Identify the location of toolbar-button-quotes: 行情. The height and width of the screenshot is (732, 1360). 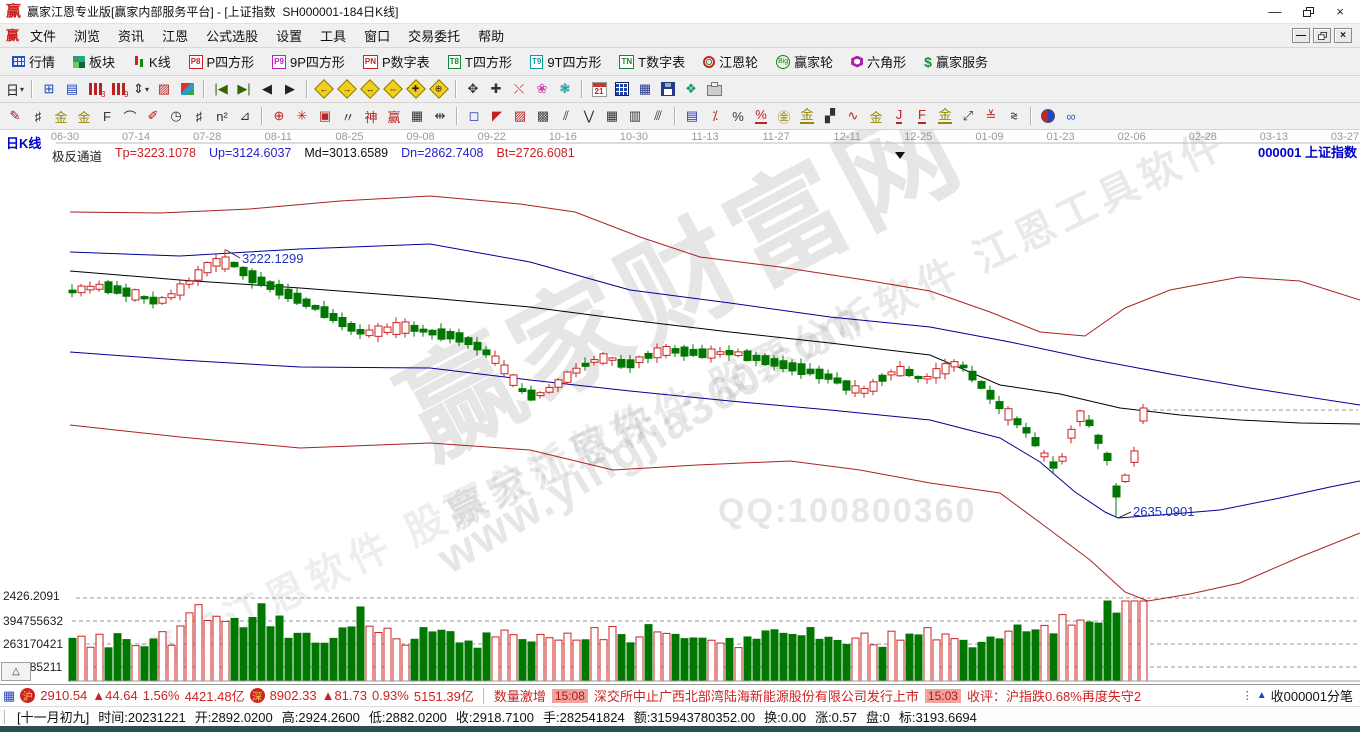
(33, 61).